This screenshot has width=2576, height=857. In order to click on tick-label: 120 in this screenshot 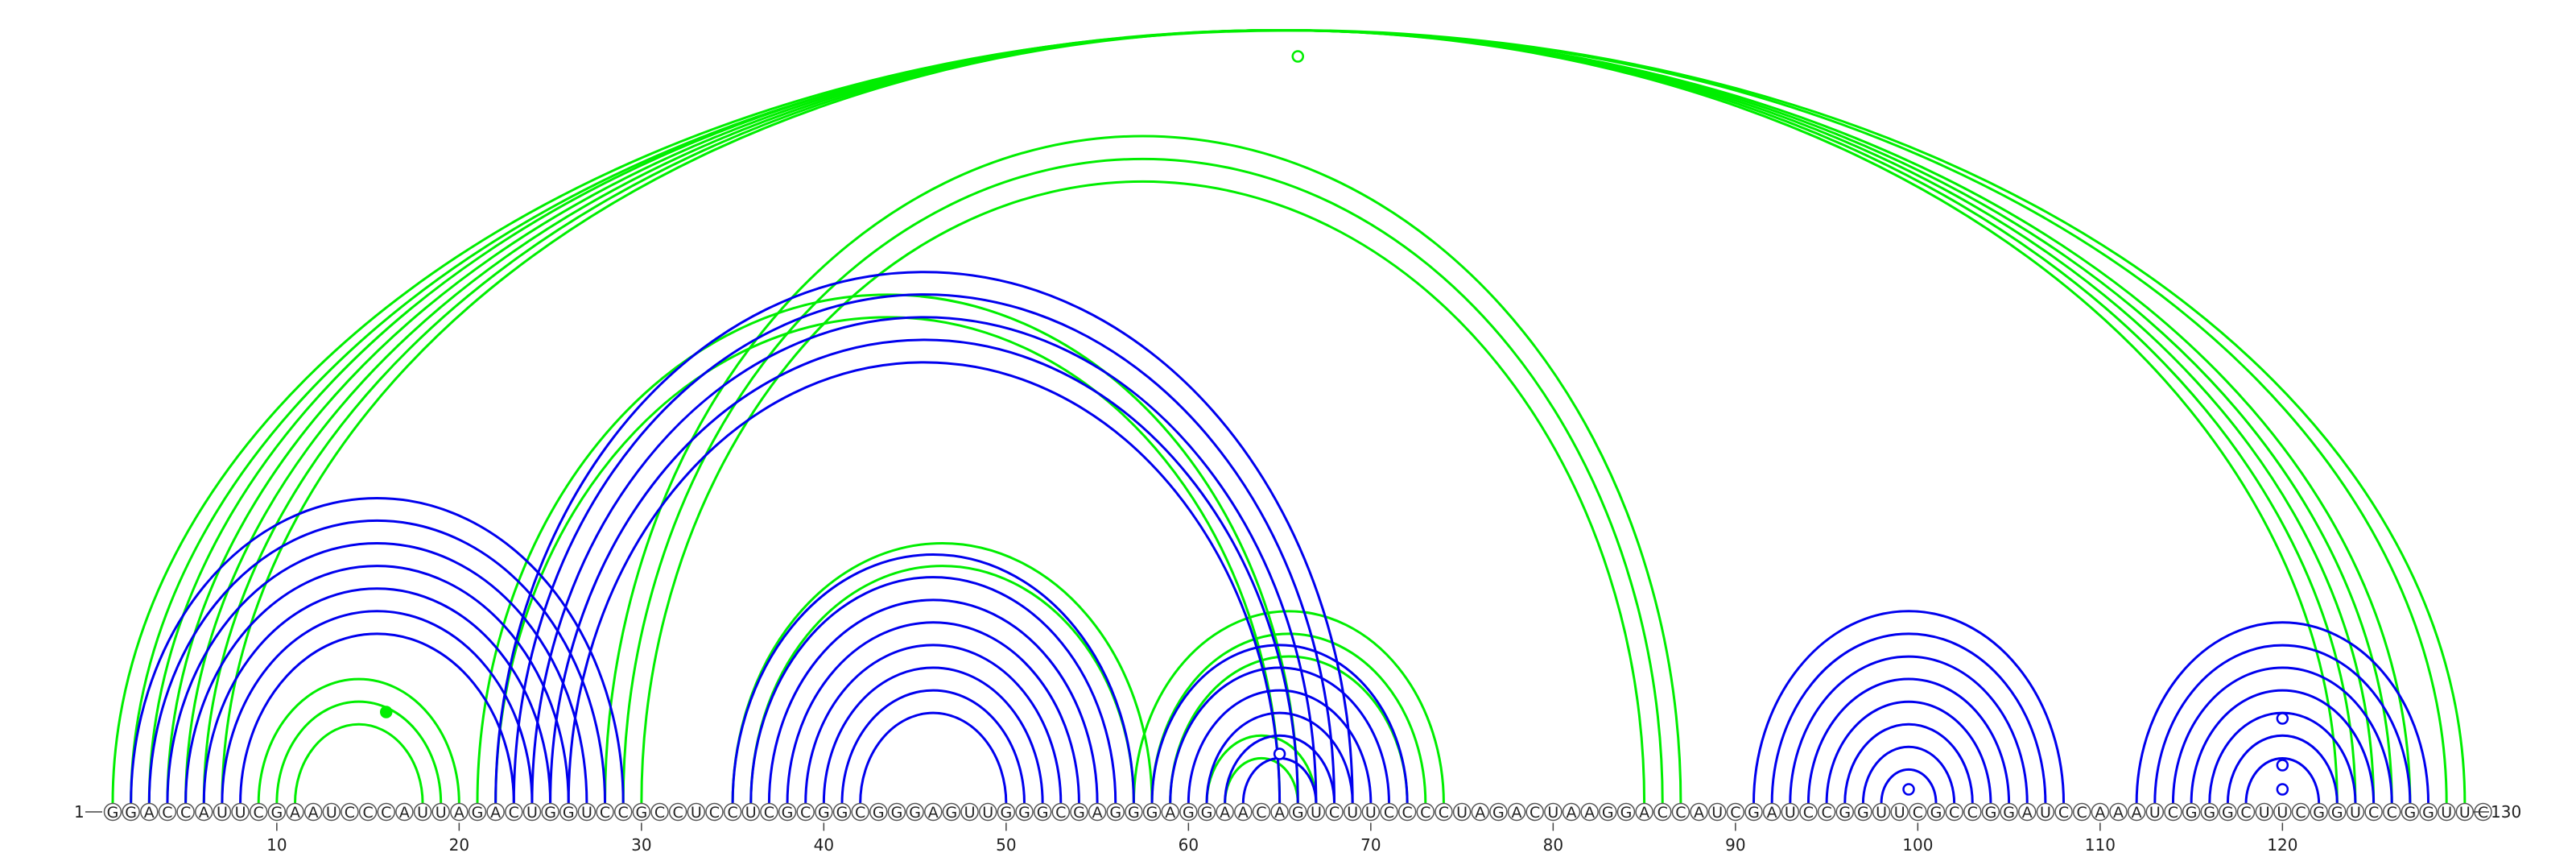, I will do `click(2282, 845)`.